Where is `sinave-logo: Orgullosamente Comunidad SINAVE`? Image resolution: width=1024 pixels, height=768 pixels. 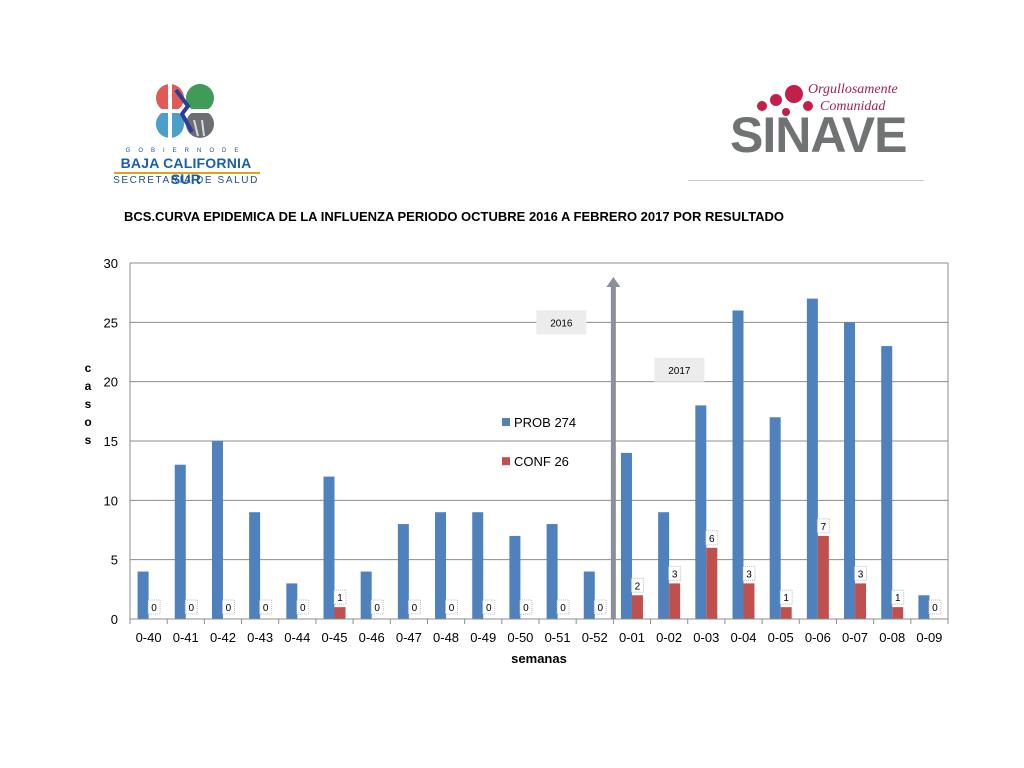 sinave-logo: Orgullosamente Comunidad SINAVE is located at coordinates (806, 134).